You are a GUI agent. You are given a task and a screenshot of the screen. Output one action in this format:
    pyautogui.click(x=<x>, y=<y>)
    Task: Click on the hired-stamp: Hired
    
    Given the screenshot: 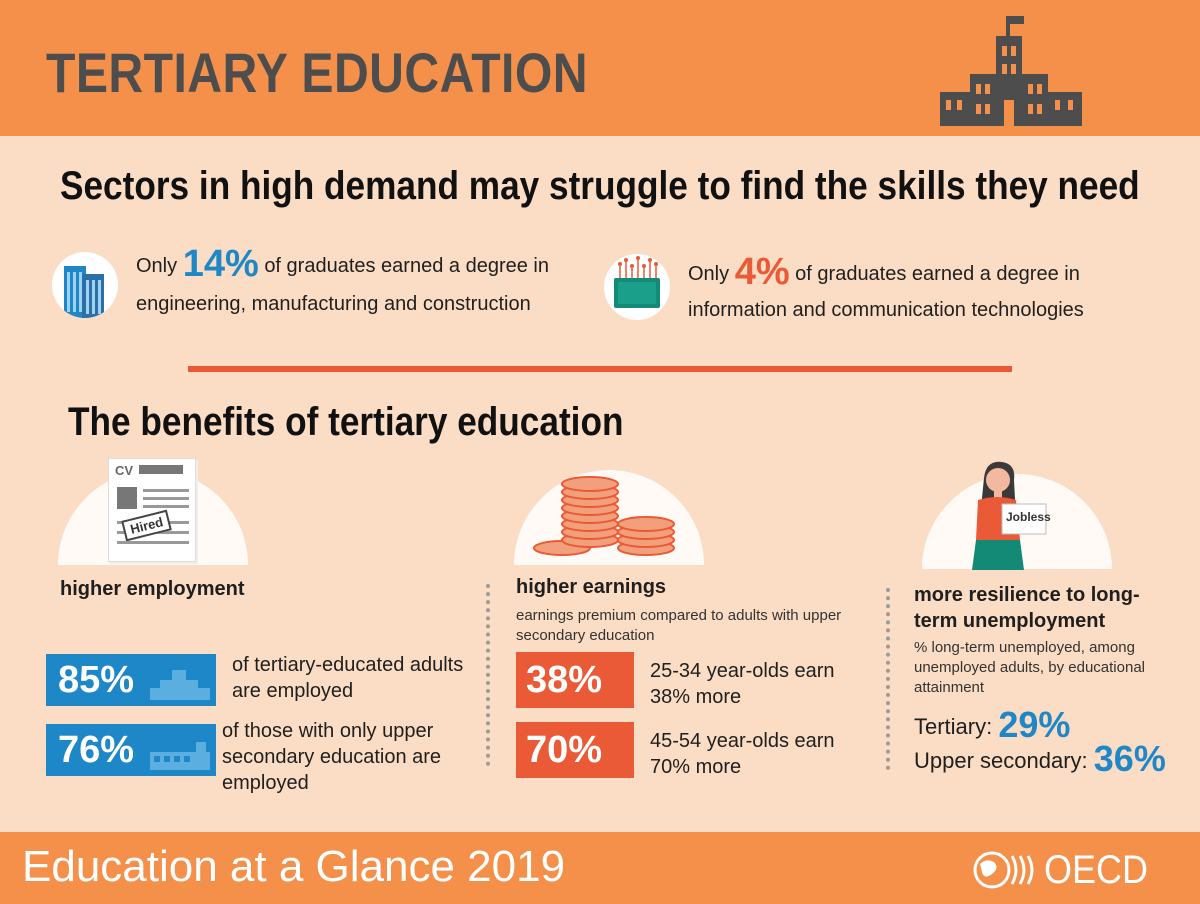 What is the action you would take?
    pyautogui.click(x=147, y=525)
    